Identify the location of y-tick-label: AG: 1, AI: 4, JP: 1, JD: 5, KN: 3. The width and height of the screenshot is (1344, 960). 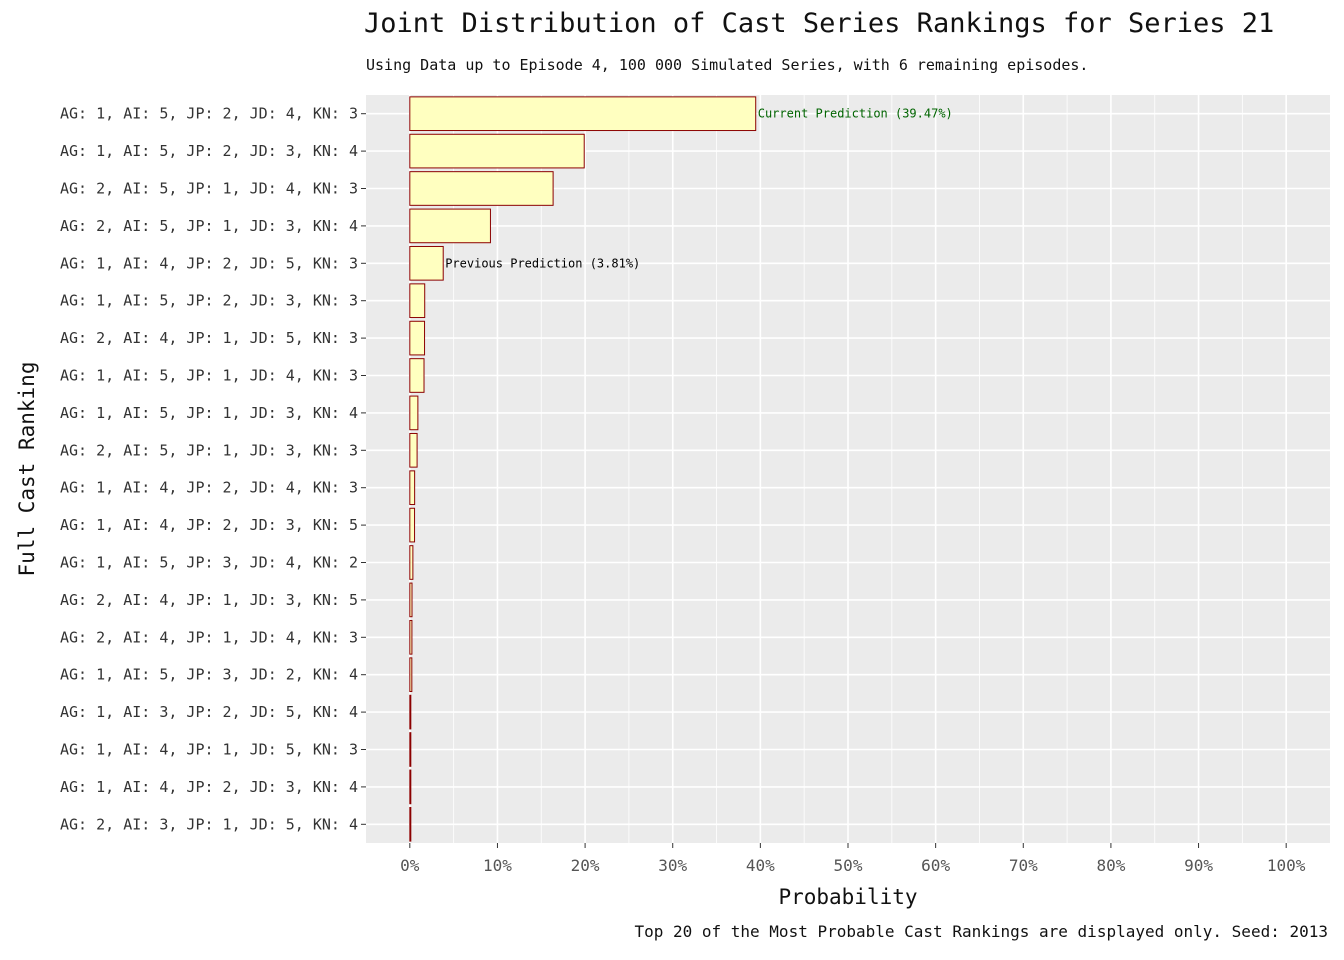
(209, 750).